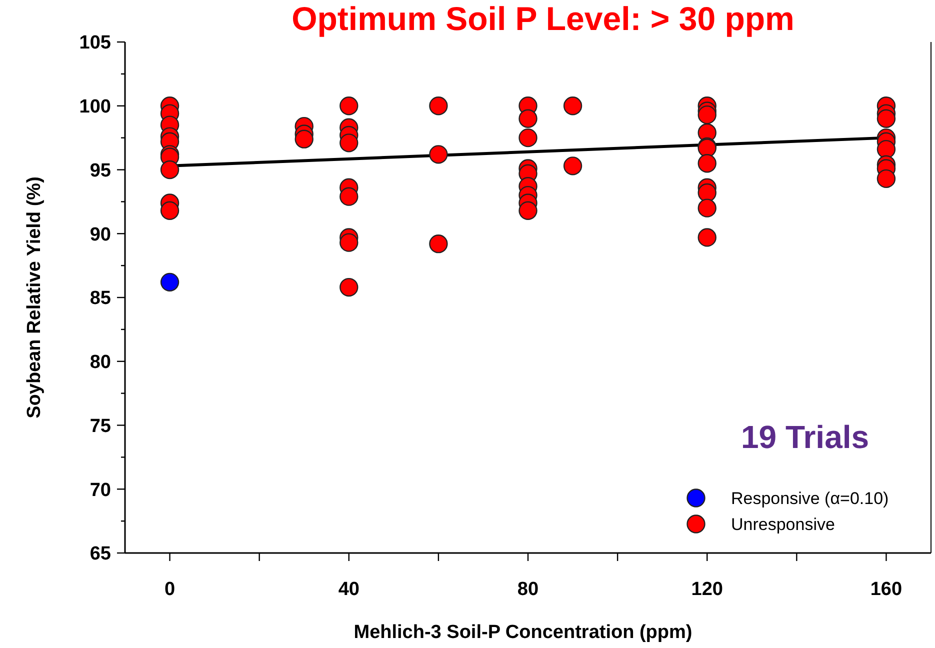 The height and width of the screenshot is (648, 935). What do you see at coordinates (101, 554) in the screenshot?
I see `y-tick-label: 65` at bounding box center [101, 554].